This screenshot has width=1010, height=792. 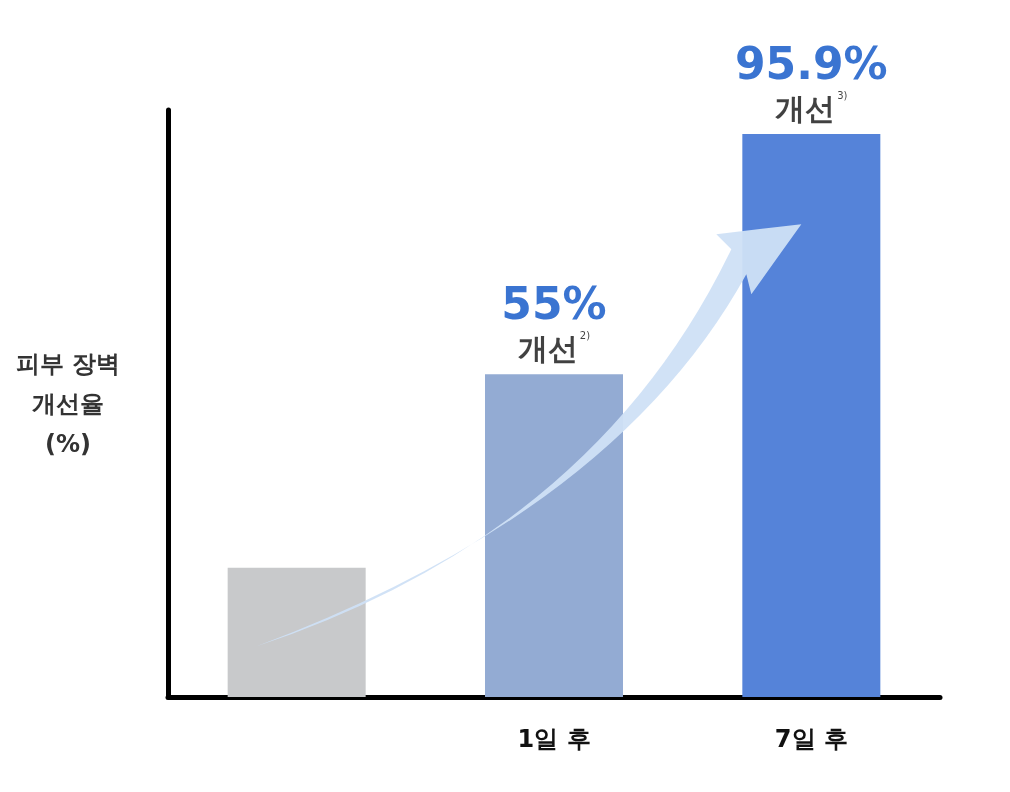 I want to click on x-tick-label: 1일 후, so click(x=554, y=739).